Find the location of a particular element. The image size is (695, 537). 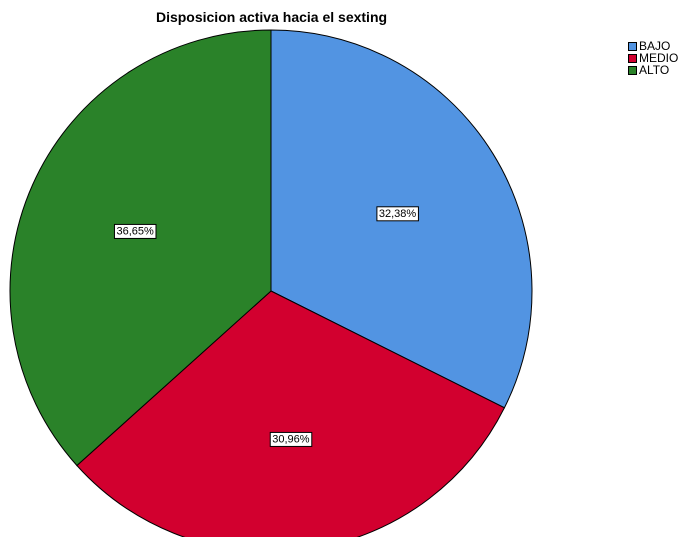

legend-swatch-alto is located at coordinates (632, 70).